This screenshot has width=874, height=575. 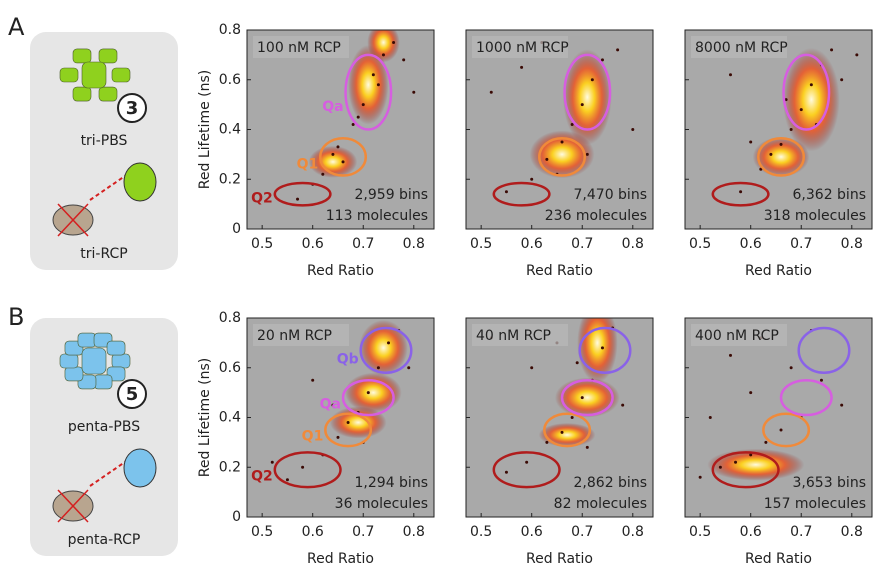 What do you see at coordinates (815, 504) in the screenshot?
I see `molecules: 157 molecules` at bounding box center [815, 504].